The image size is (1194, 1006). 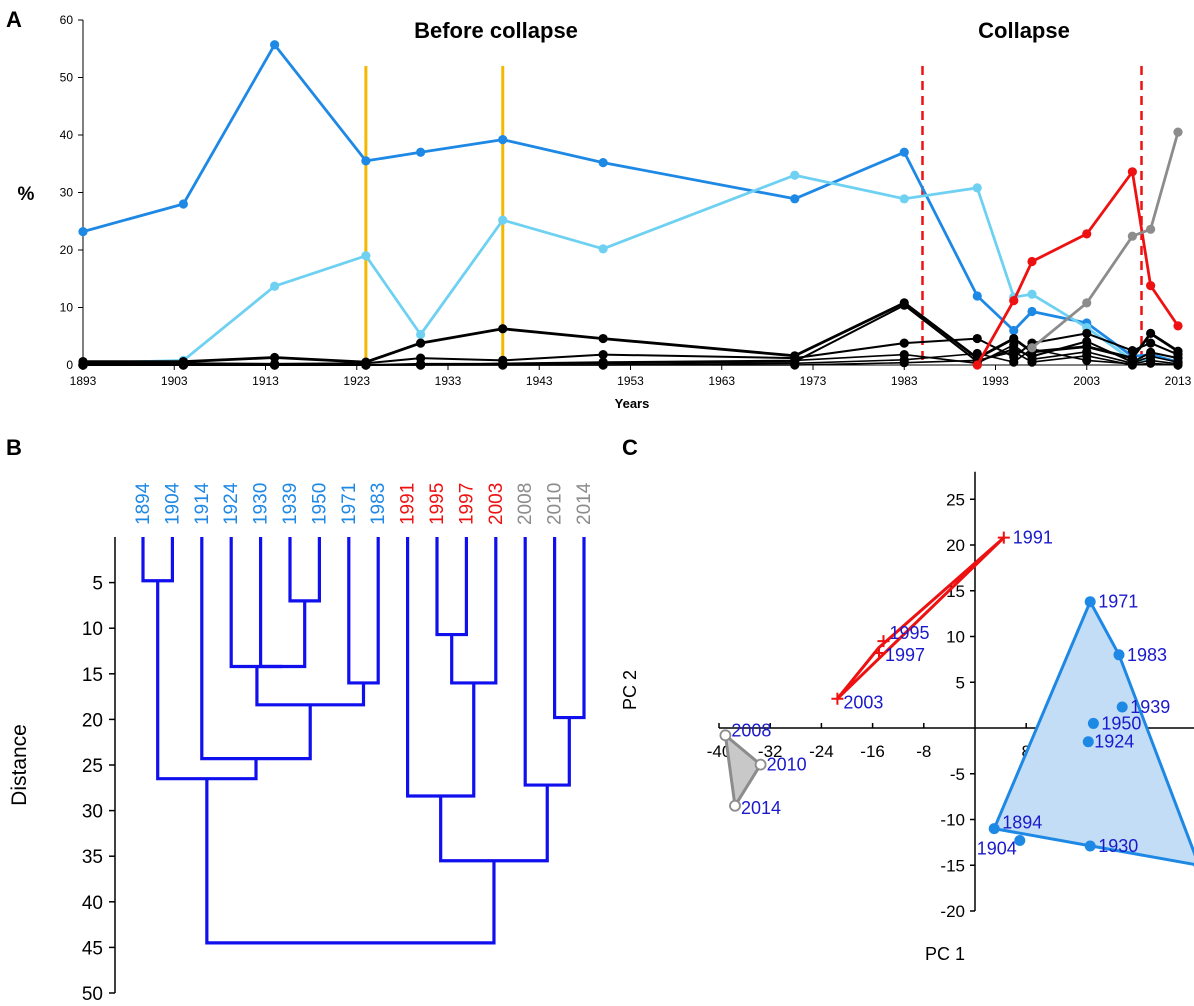 I want to click on panel-a-y-tick-label: 50, so click(x=67, y=78).